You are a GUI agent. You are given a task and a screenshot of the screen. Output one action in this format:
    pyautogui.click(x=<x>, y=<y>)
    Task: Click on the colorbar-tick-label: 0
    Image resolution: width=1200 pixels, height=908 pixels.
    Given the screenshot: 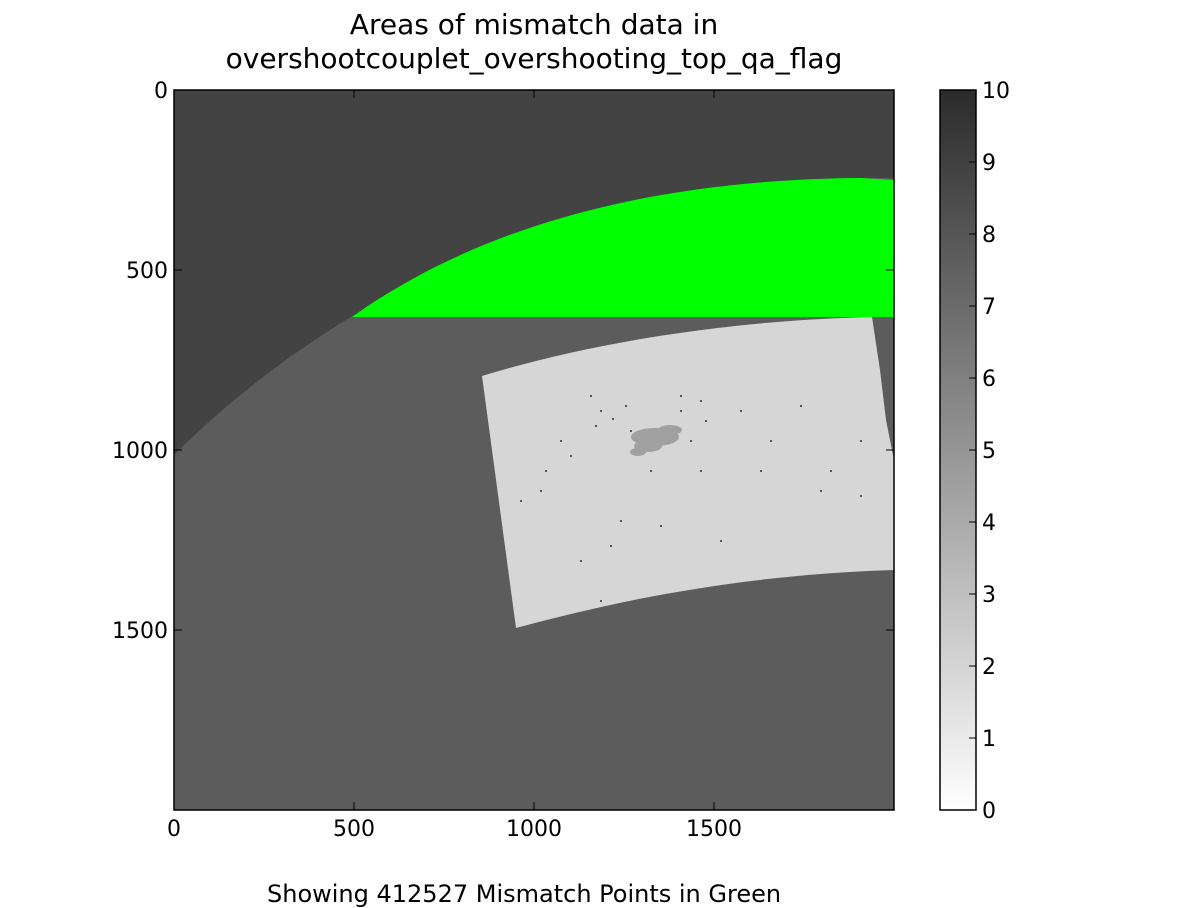 What is the action you would take?
    pyautogui.click(x=989, y=811)
    